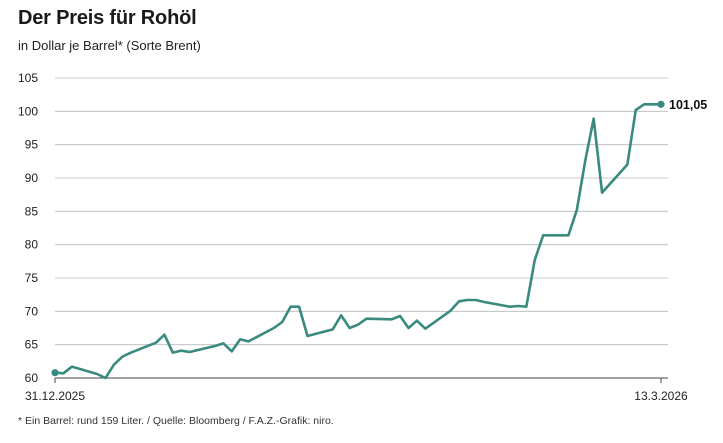 This screenshot has height=443, width=723. Describe the element at coordinates (661, 396) in the screenshot. I see `x-tick-label: 13.3.2026` at that location.